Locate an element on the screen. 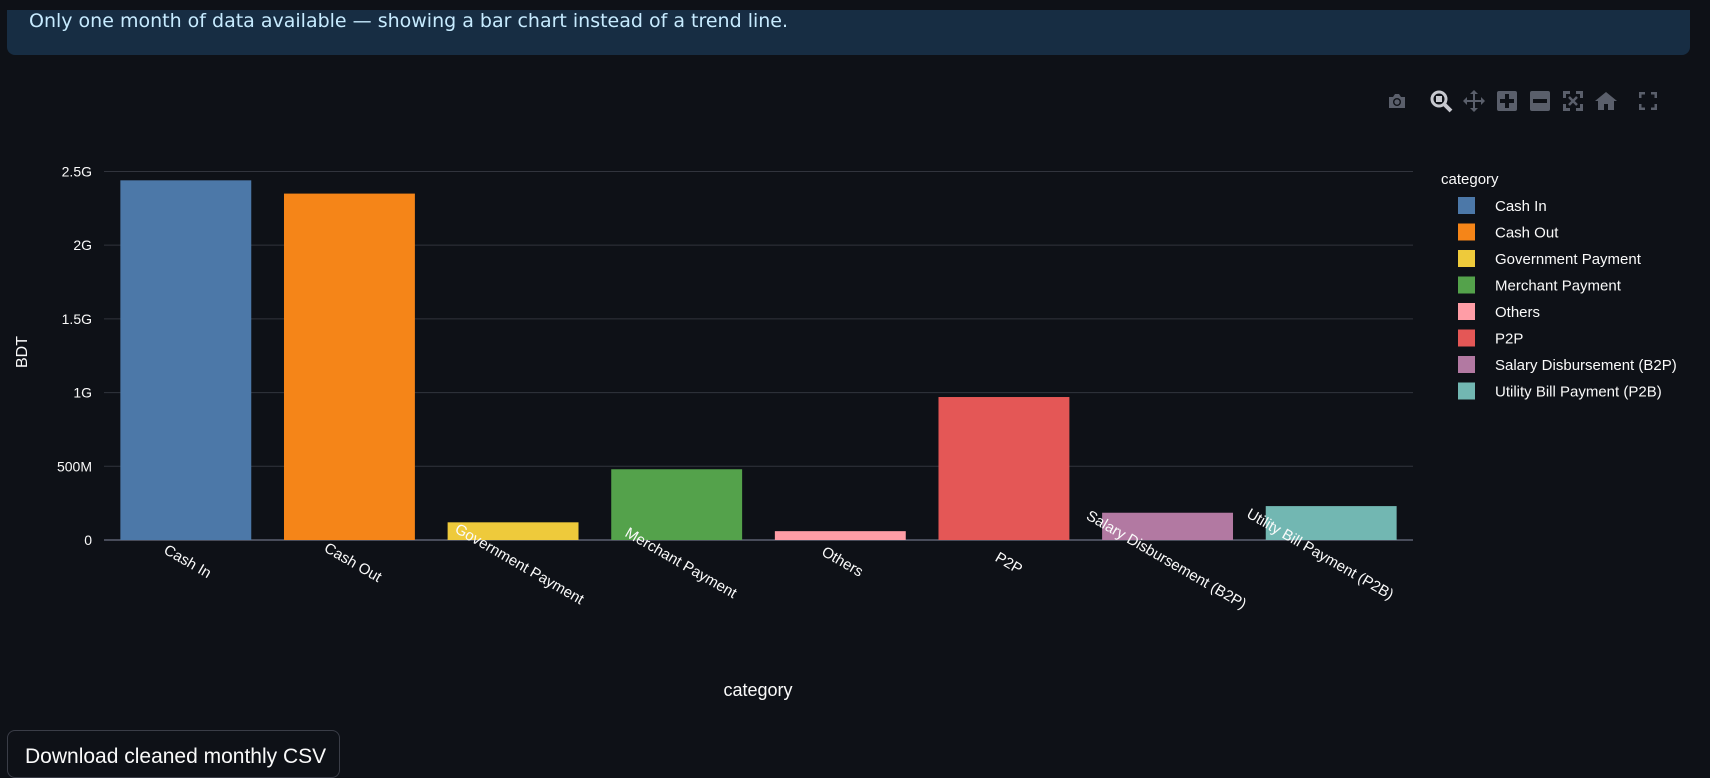 This screenshot has height=778, width=1710. y-tick-label: 1G is located at coordinates (82, 393).